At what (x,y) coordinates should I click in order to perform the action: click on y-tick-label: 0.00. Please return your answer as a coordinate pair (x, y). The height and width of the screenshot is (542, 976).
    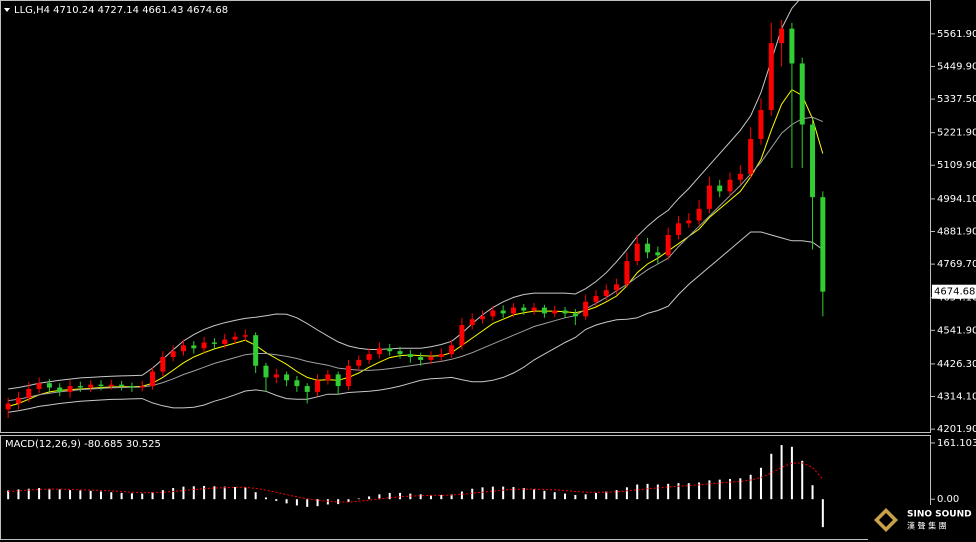
    Looking at the image, I should click on (948, 499).